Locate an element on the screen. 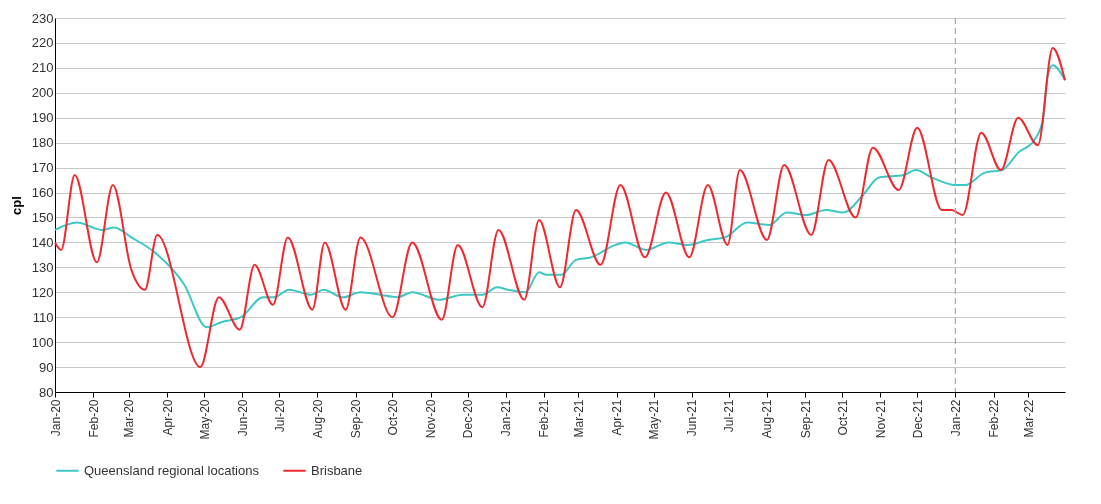 Image resolution: width=1101 pixels, height=504 pixels. y-tick-label: 210 is located at coordinates (42, 68).